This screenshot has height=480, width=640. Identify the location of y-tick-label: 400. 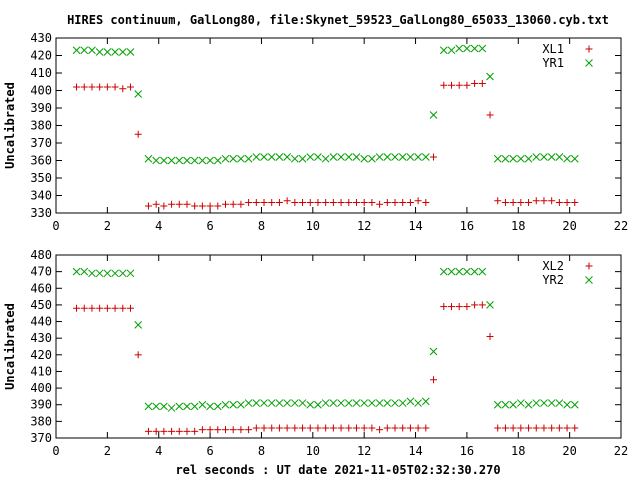
(41, 91).